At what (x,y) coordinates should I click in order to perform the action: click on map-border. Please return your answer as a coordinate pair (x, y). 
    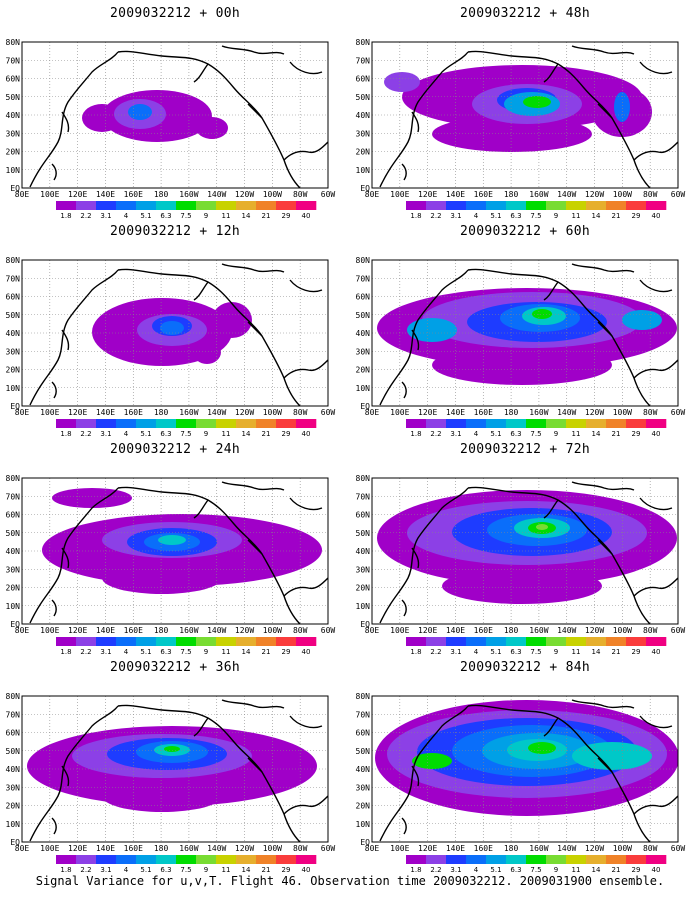
    Looking at the image, I should click on (175, 333).